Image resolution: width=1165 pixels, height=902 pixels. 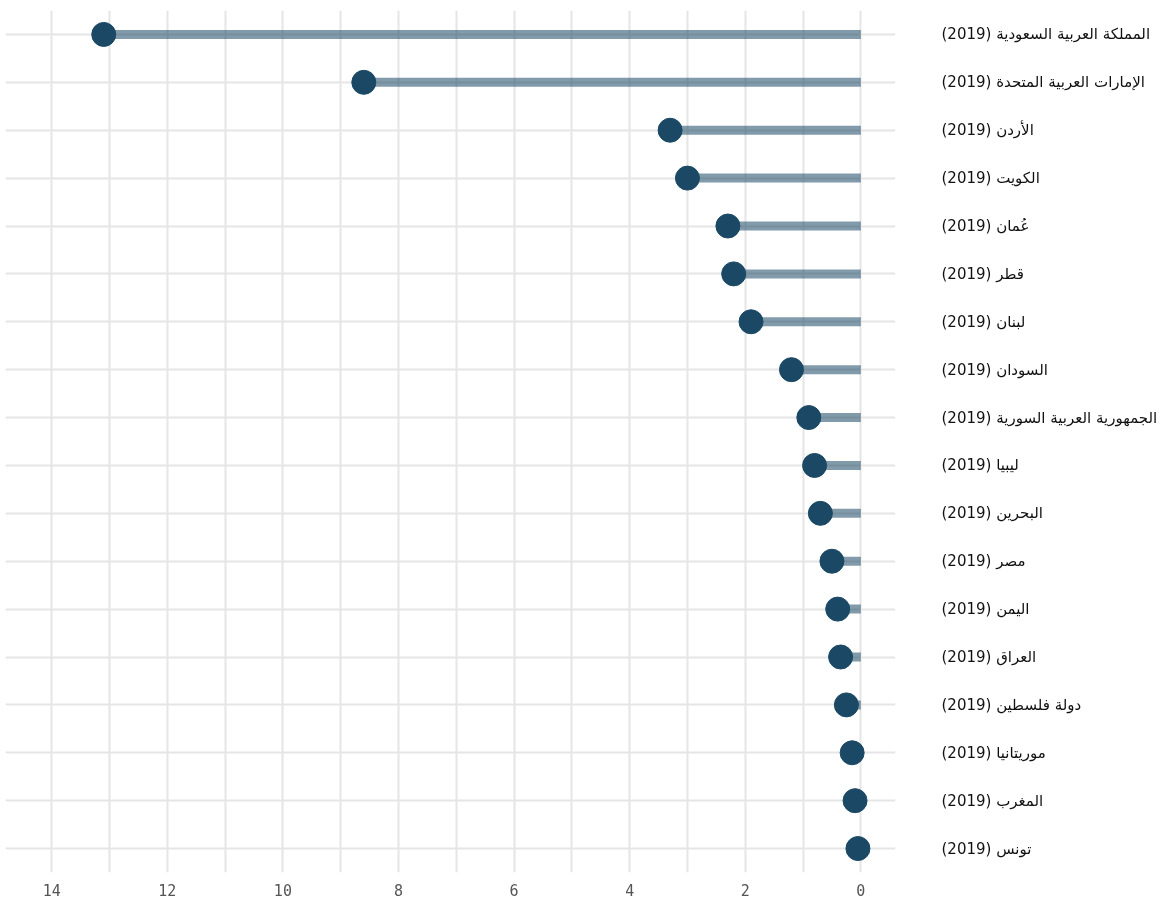 I want to click on x-tick-label: 0, so click(x=861, y=890).